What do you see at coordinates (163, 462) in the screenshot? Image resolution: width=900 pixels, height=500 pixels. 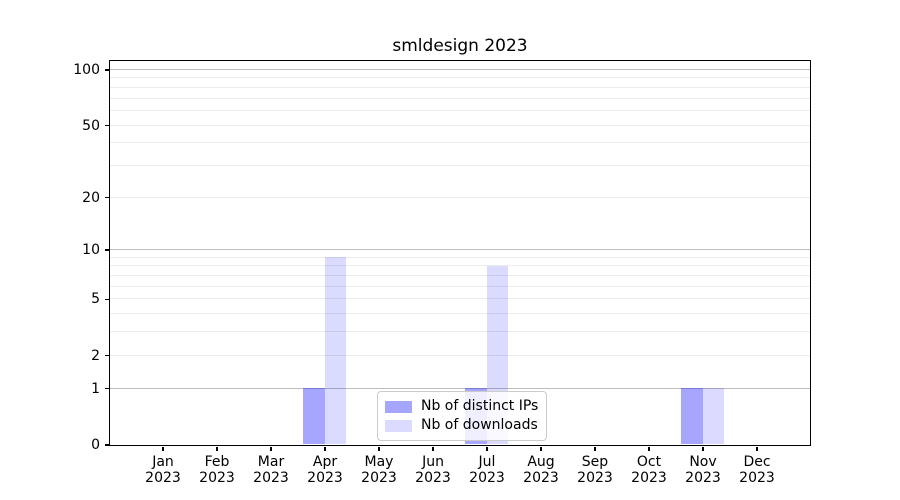 I see `x-tick-month: Jan` at bounding box center [163, 462].